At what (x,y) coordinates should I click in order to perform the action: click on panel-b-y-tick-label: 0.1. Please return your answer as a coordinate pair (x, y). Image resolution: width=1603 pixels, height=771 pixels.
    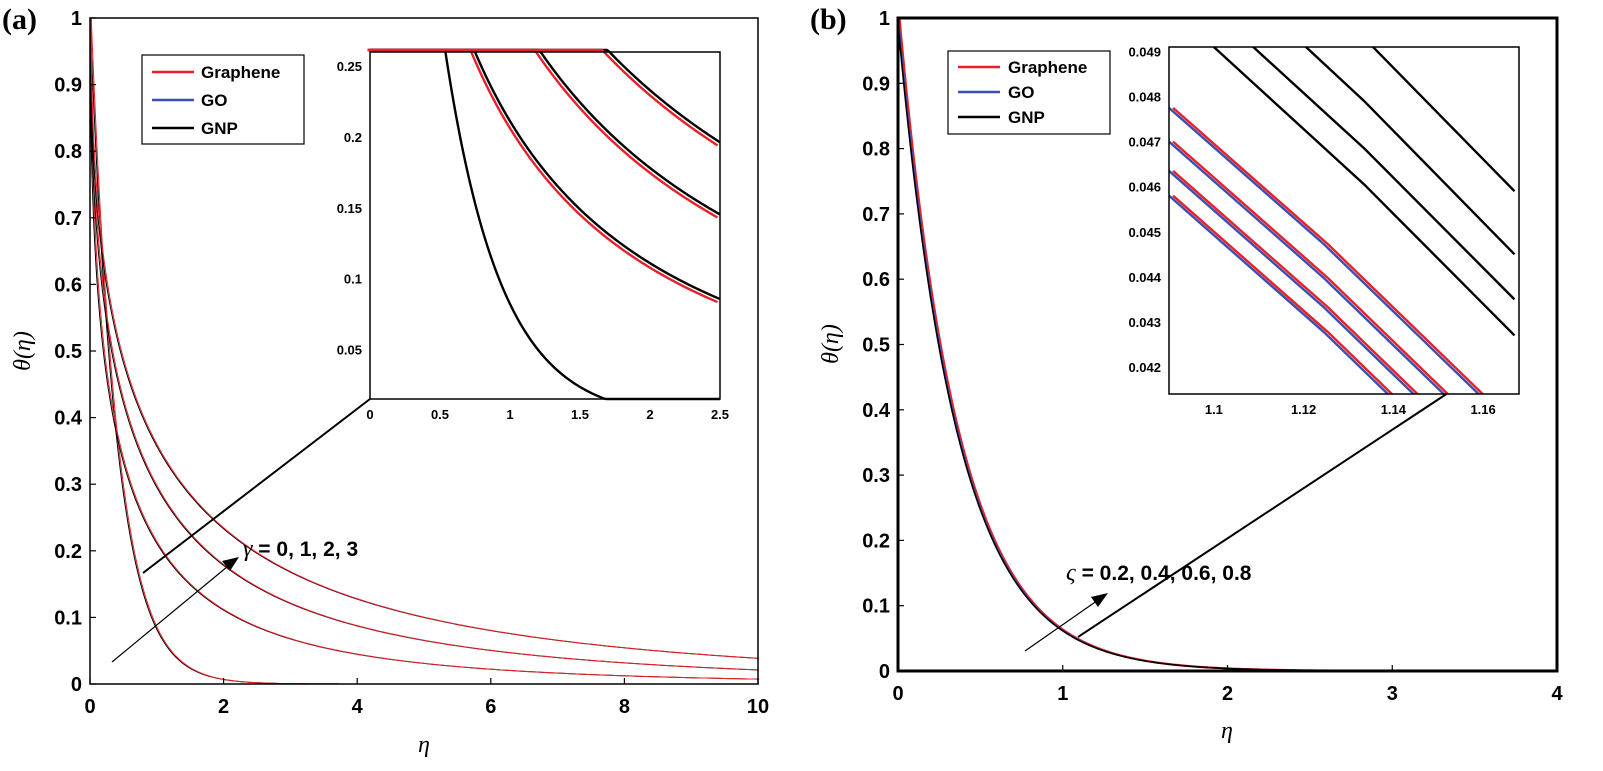
    Looking at the image, I should click on (876, 607).